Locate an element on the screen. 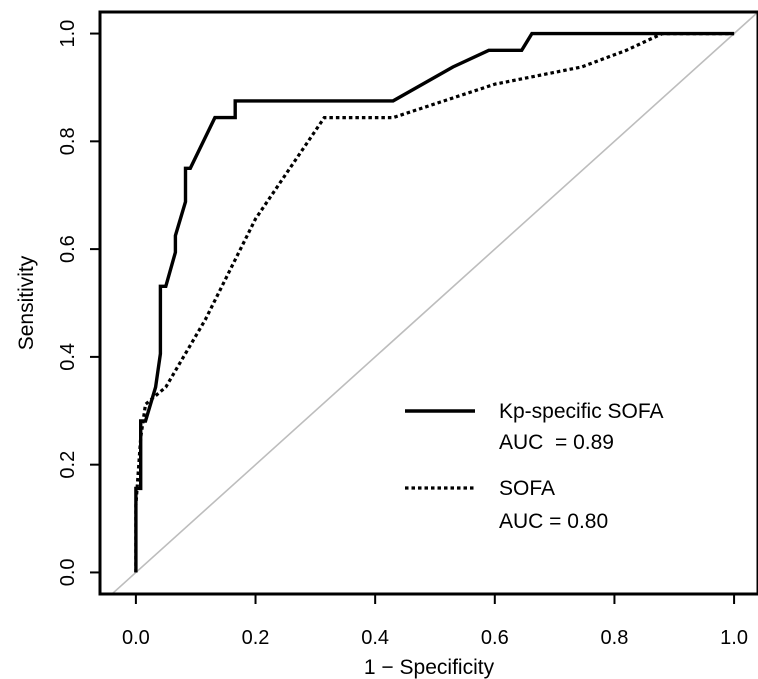  x-tick-label: 0.4 is located at coordinates (375, 638).